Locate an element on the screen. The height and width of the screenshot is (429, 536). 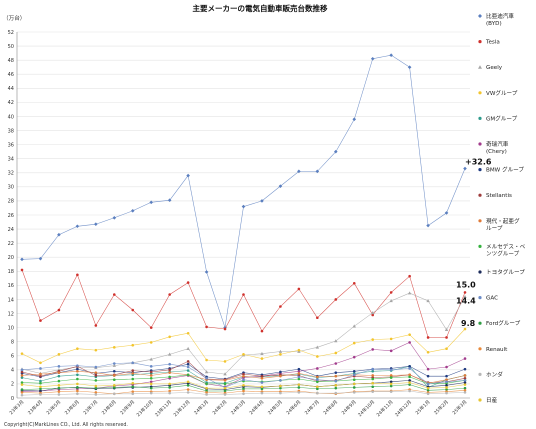
legend-entry: Renault is located at coordinates (493, 350).